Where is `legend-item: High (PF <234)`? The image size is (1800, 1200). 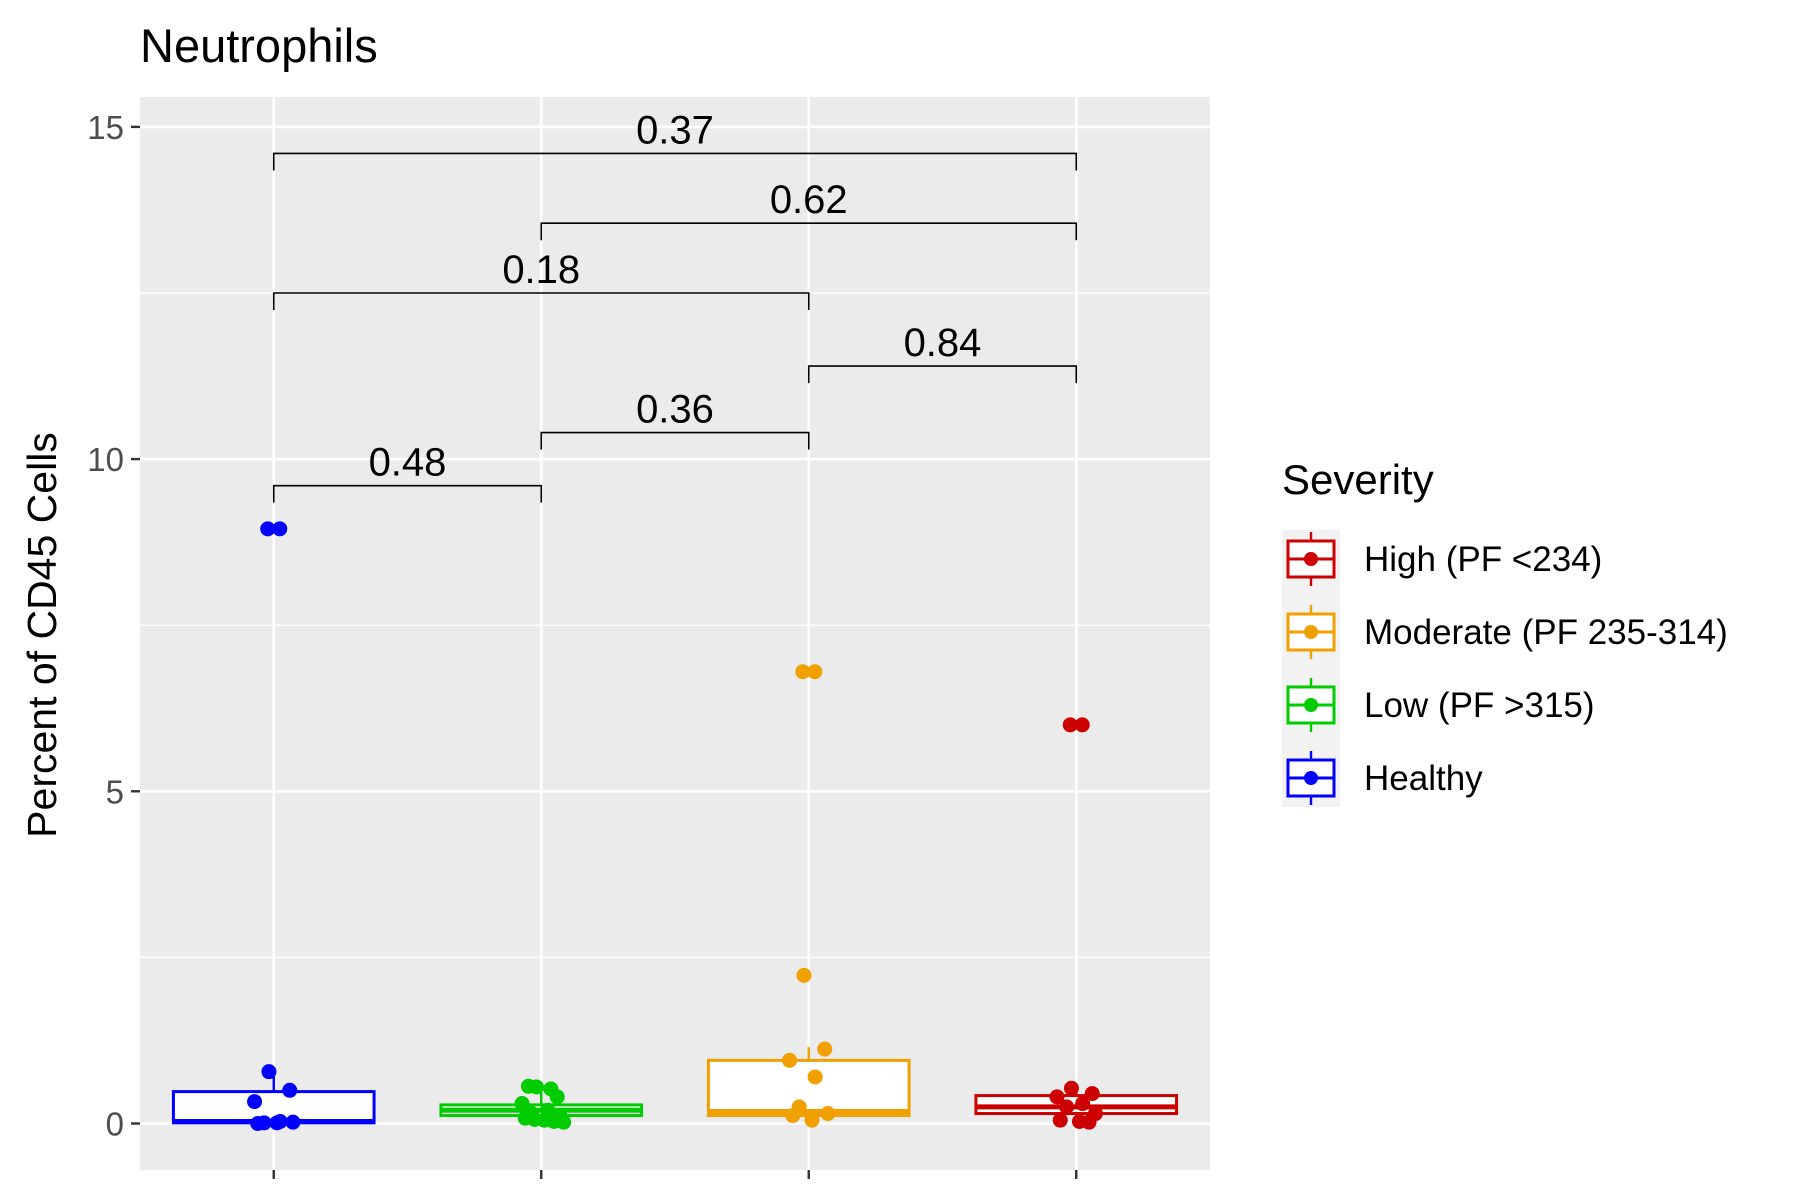 legend-item: High (PF <234) is located at coordinates (1444, 559).